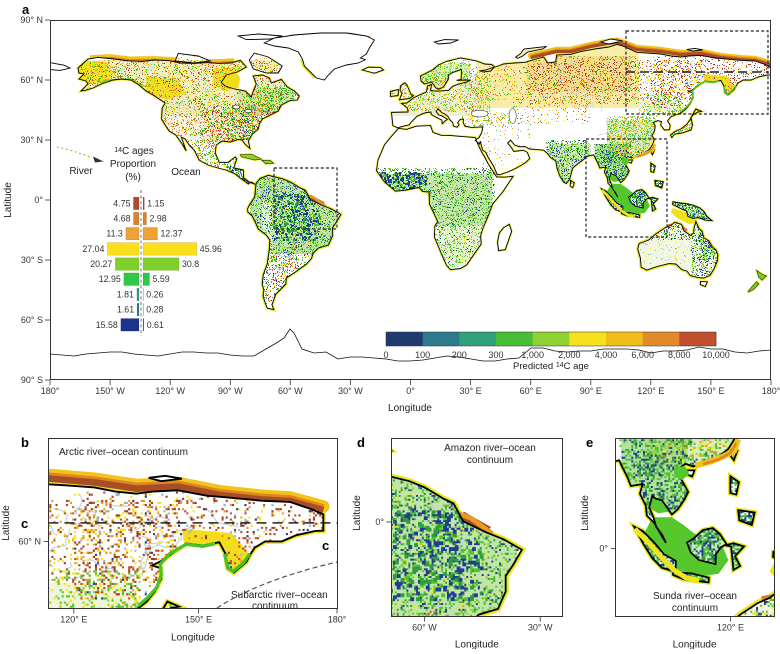 Image resolution: width=780 pixels, height=654 pixels. I want to click on svg-text: 90° E, so click(591, 391).